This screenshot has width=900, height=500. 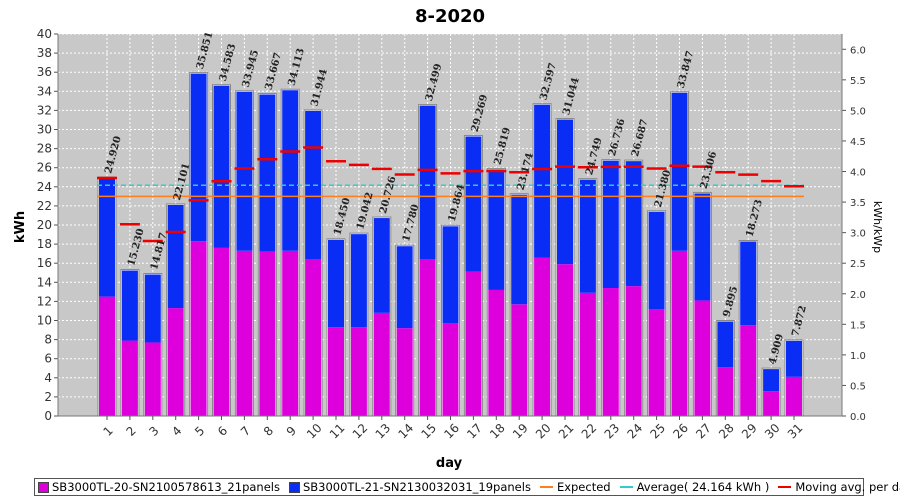 I want to click on y-tick-label: 0, so click(x=48, y=416).